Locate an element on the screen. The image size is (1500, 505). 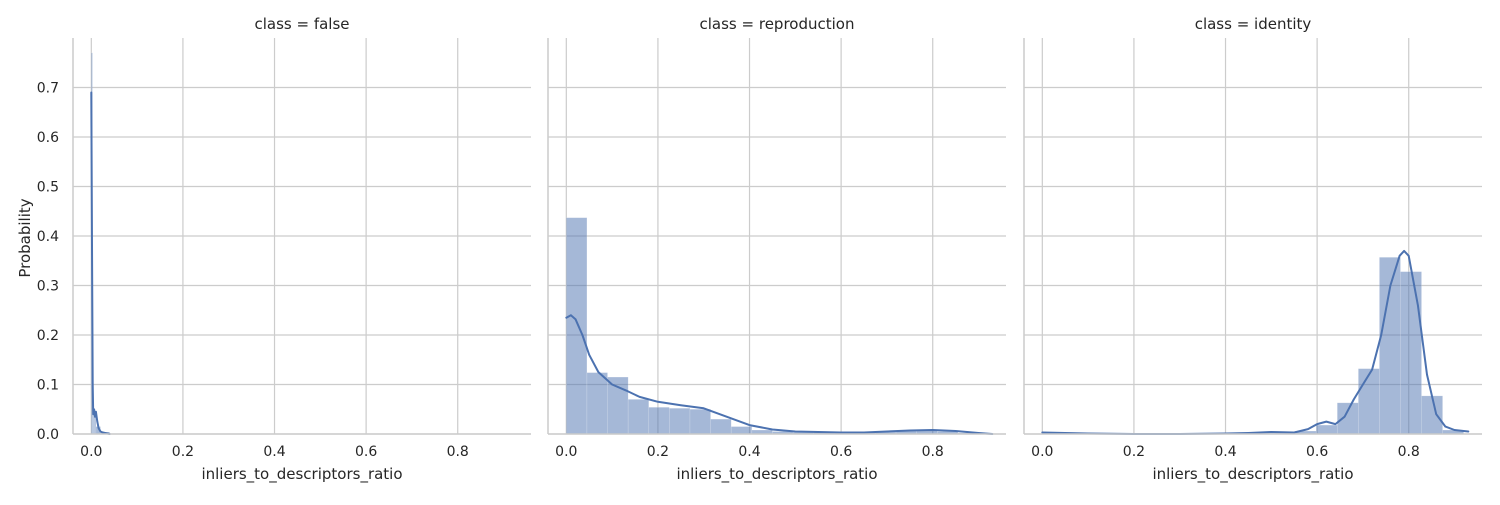
y-tick-label: 0.5 is located at coordinates (48, 188).